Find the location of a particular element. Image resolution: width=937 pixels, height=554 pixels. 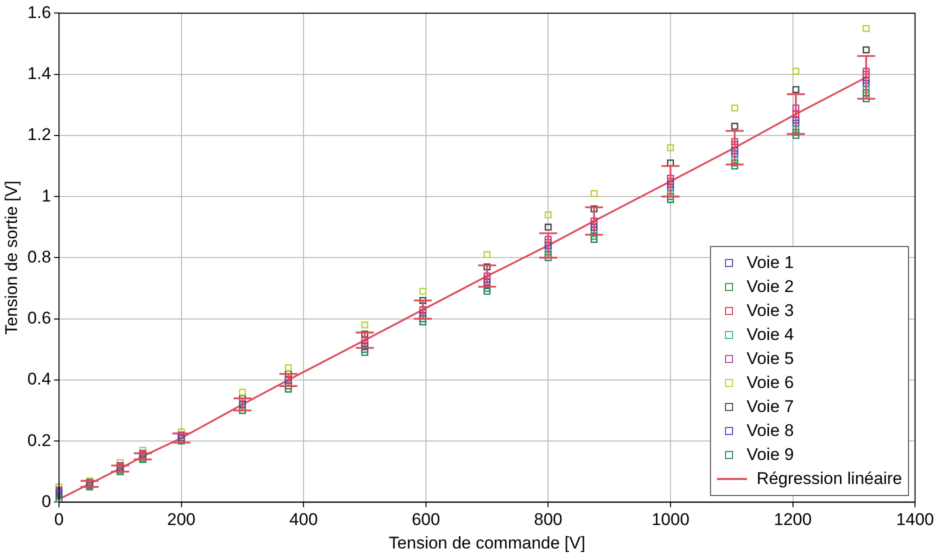

legend-label: Régression linéaire is located at coordinates (829, 479).